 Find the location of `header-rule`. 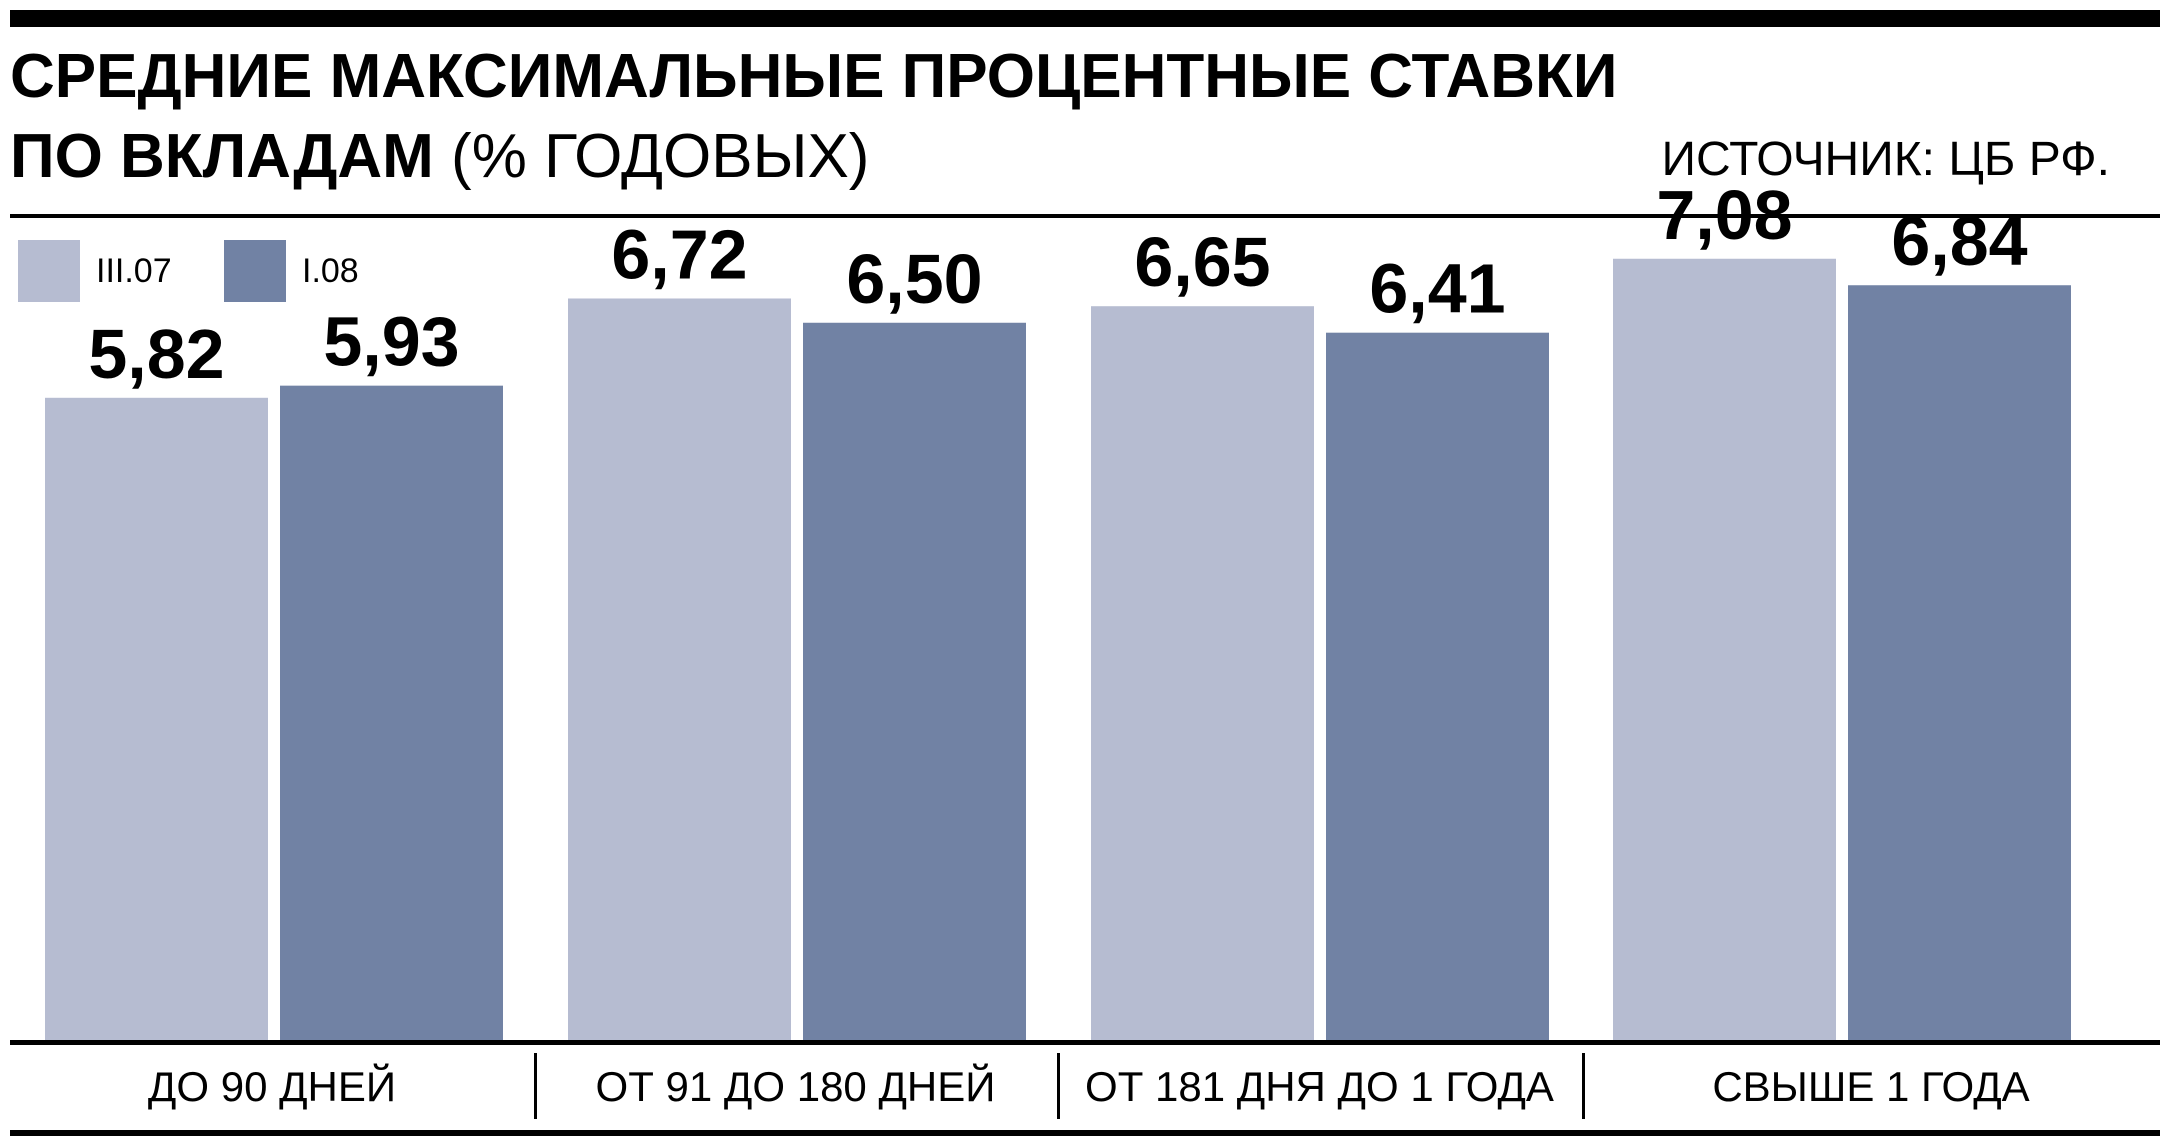

header-rule is located at coordinates (1085, 216).